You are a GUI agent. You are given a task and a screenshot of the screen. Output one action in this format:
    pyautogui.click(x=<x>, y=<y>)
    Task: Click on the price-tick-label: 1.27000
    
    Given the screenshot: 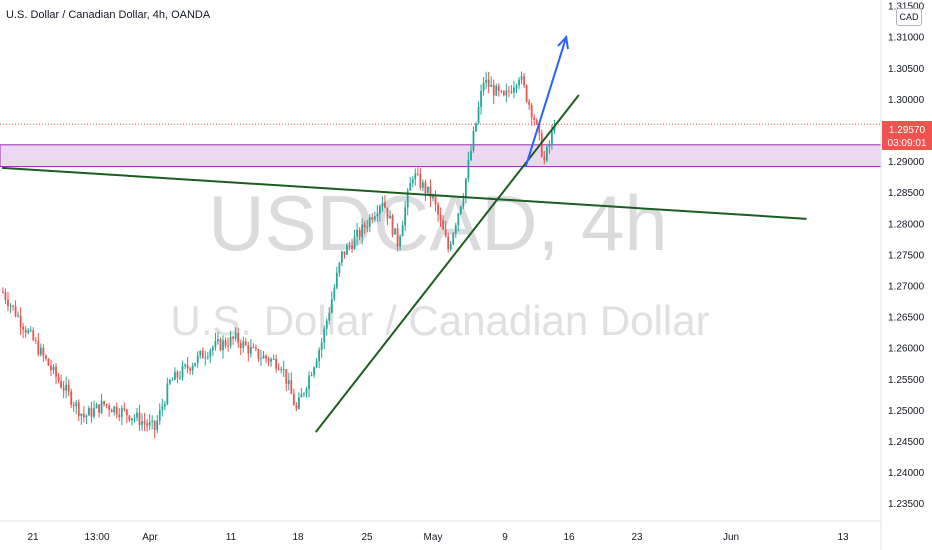 What is the action you would take?
    pyautogui.click(x=906, y=286)
    